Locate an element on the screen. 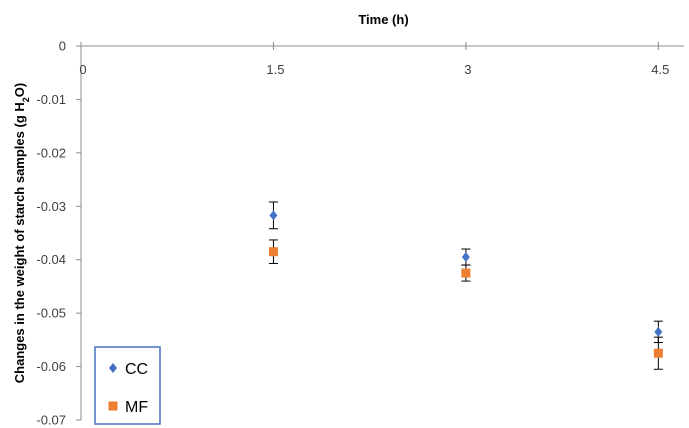 This screenshot has height=428, width=689. x-axis-ticks: 0 1.5 3 4.5 is located at coordinates (374, 59).